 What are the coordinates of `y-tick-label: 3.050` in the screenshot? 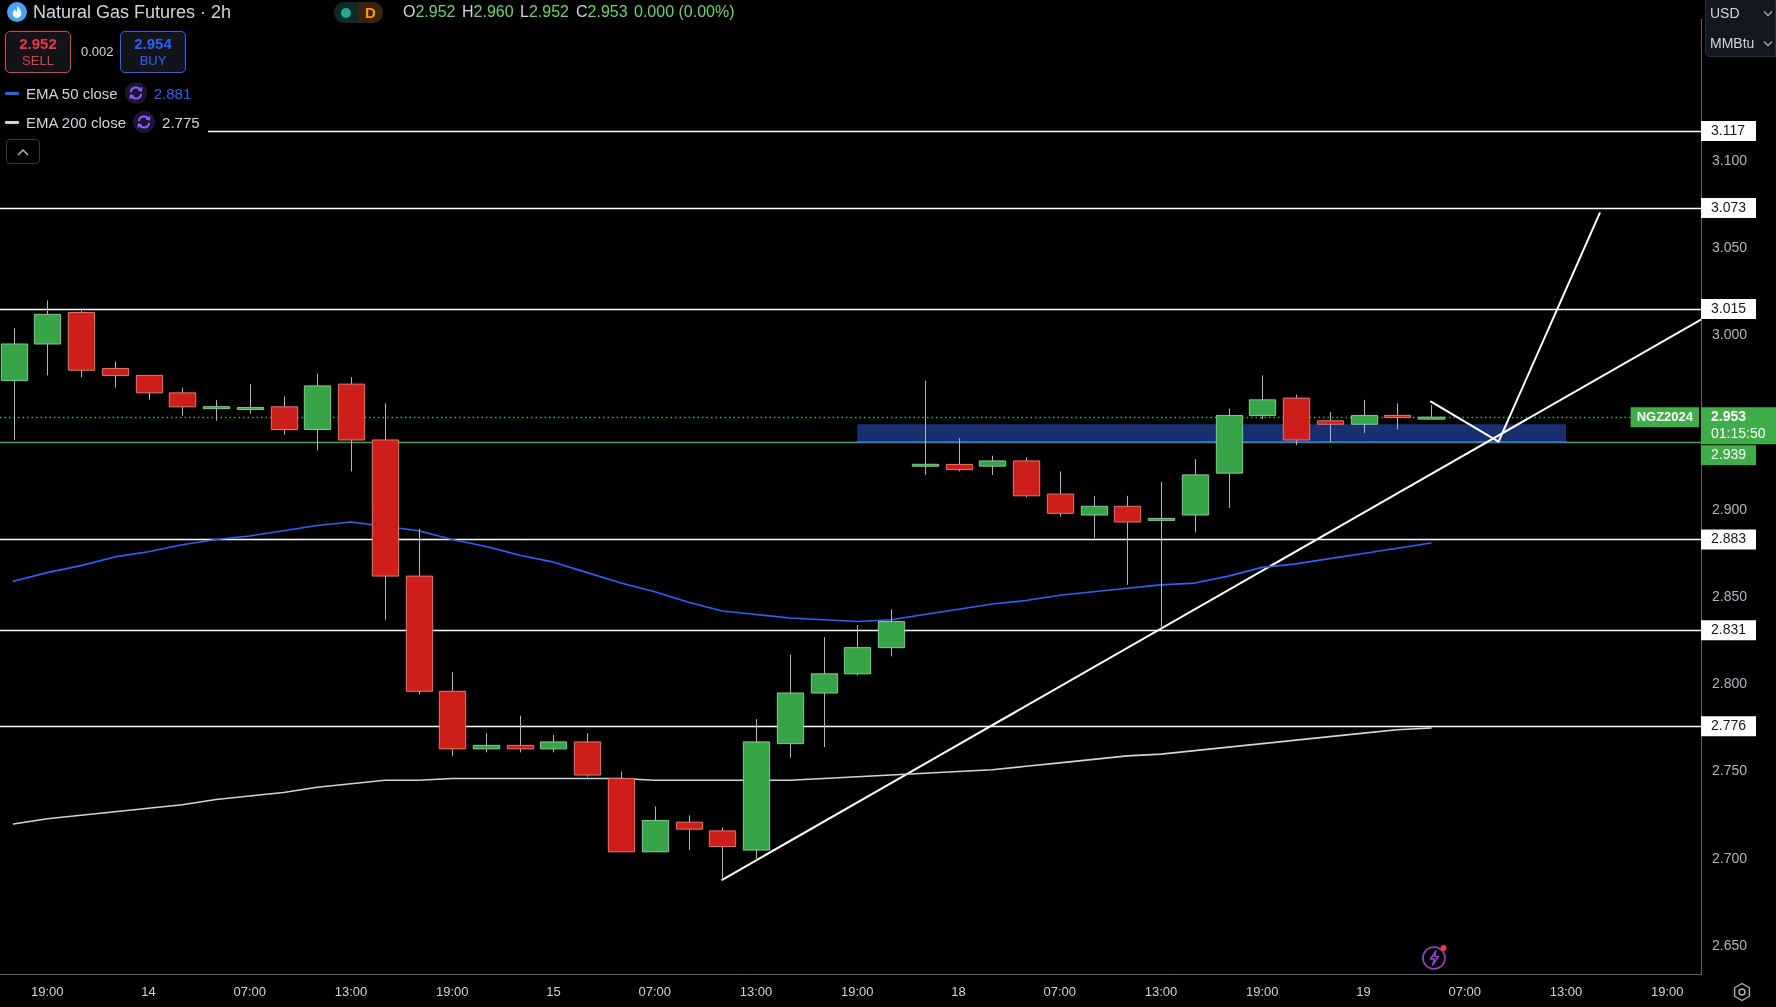 It's located at (1730, 246).